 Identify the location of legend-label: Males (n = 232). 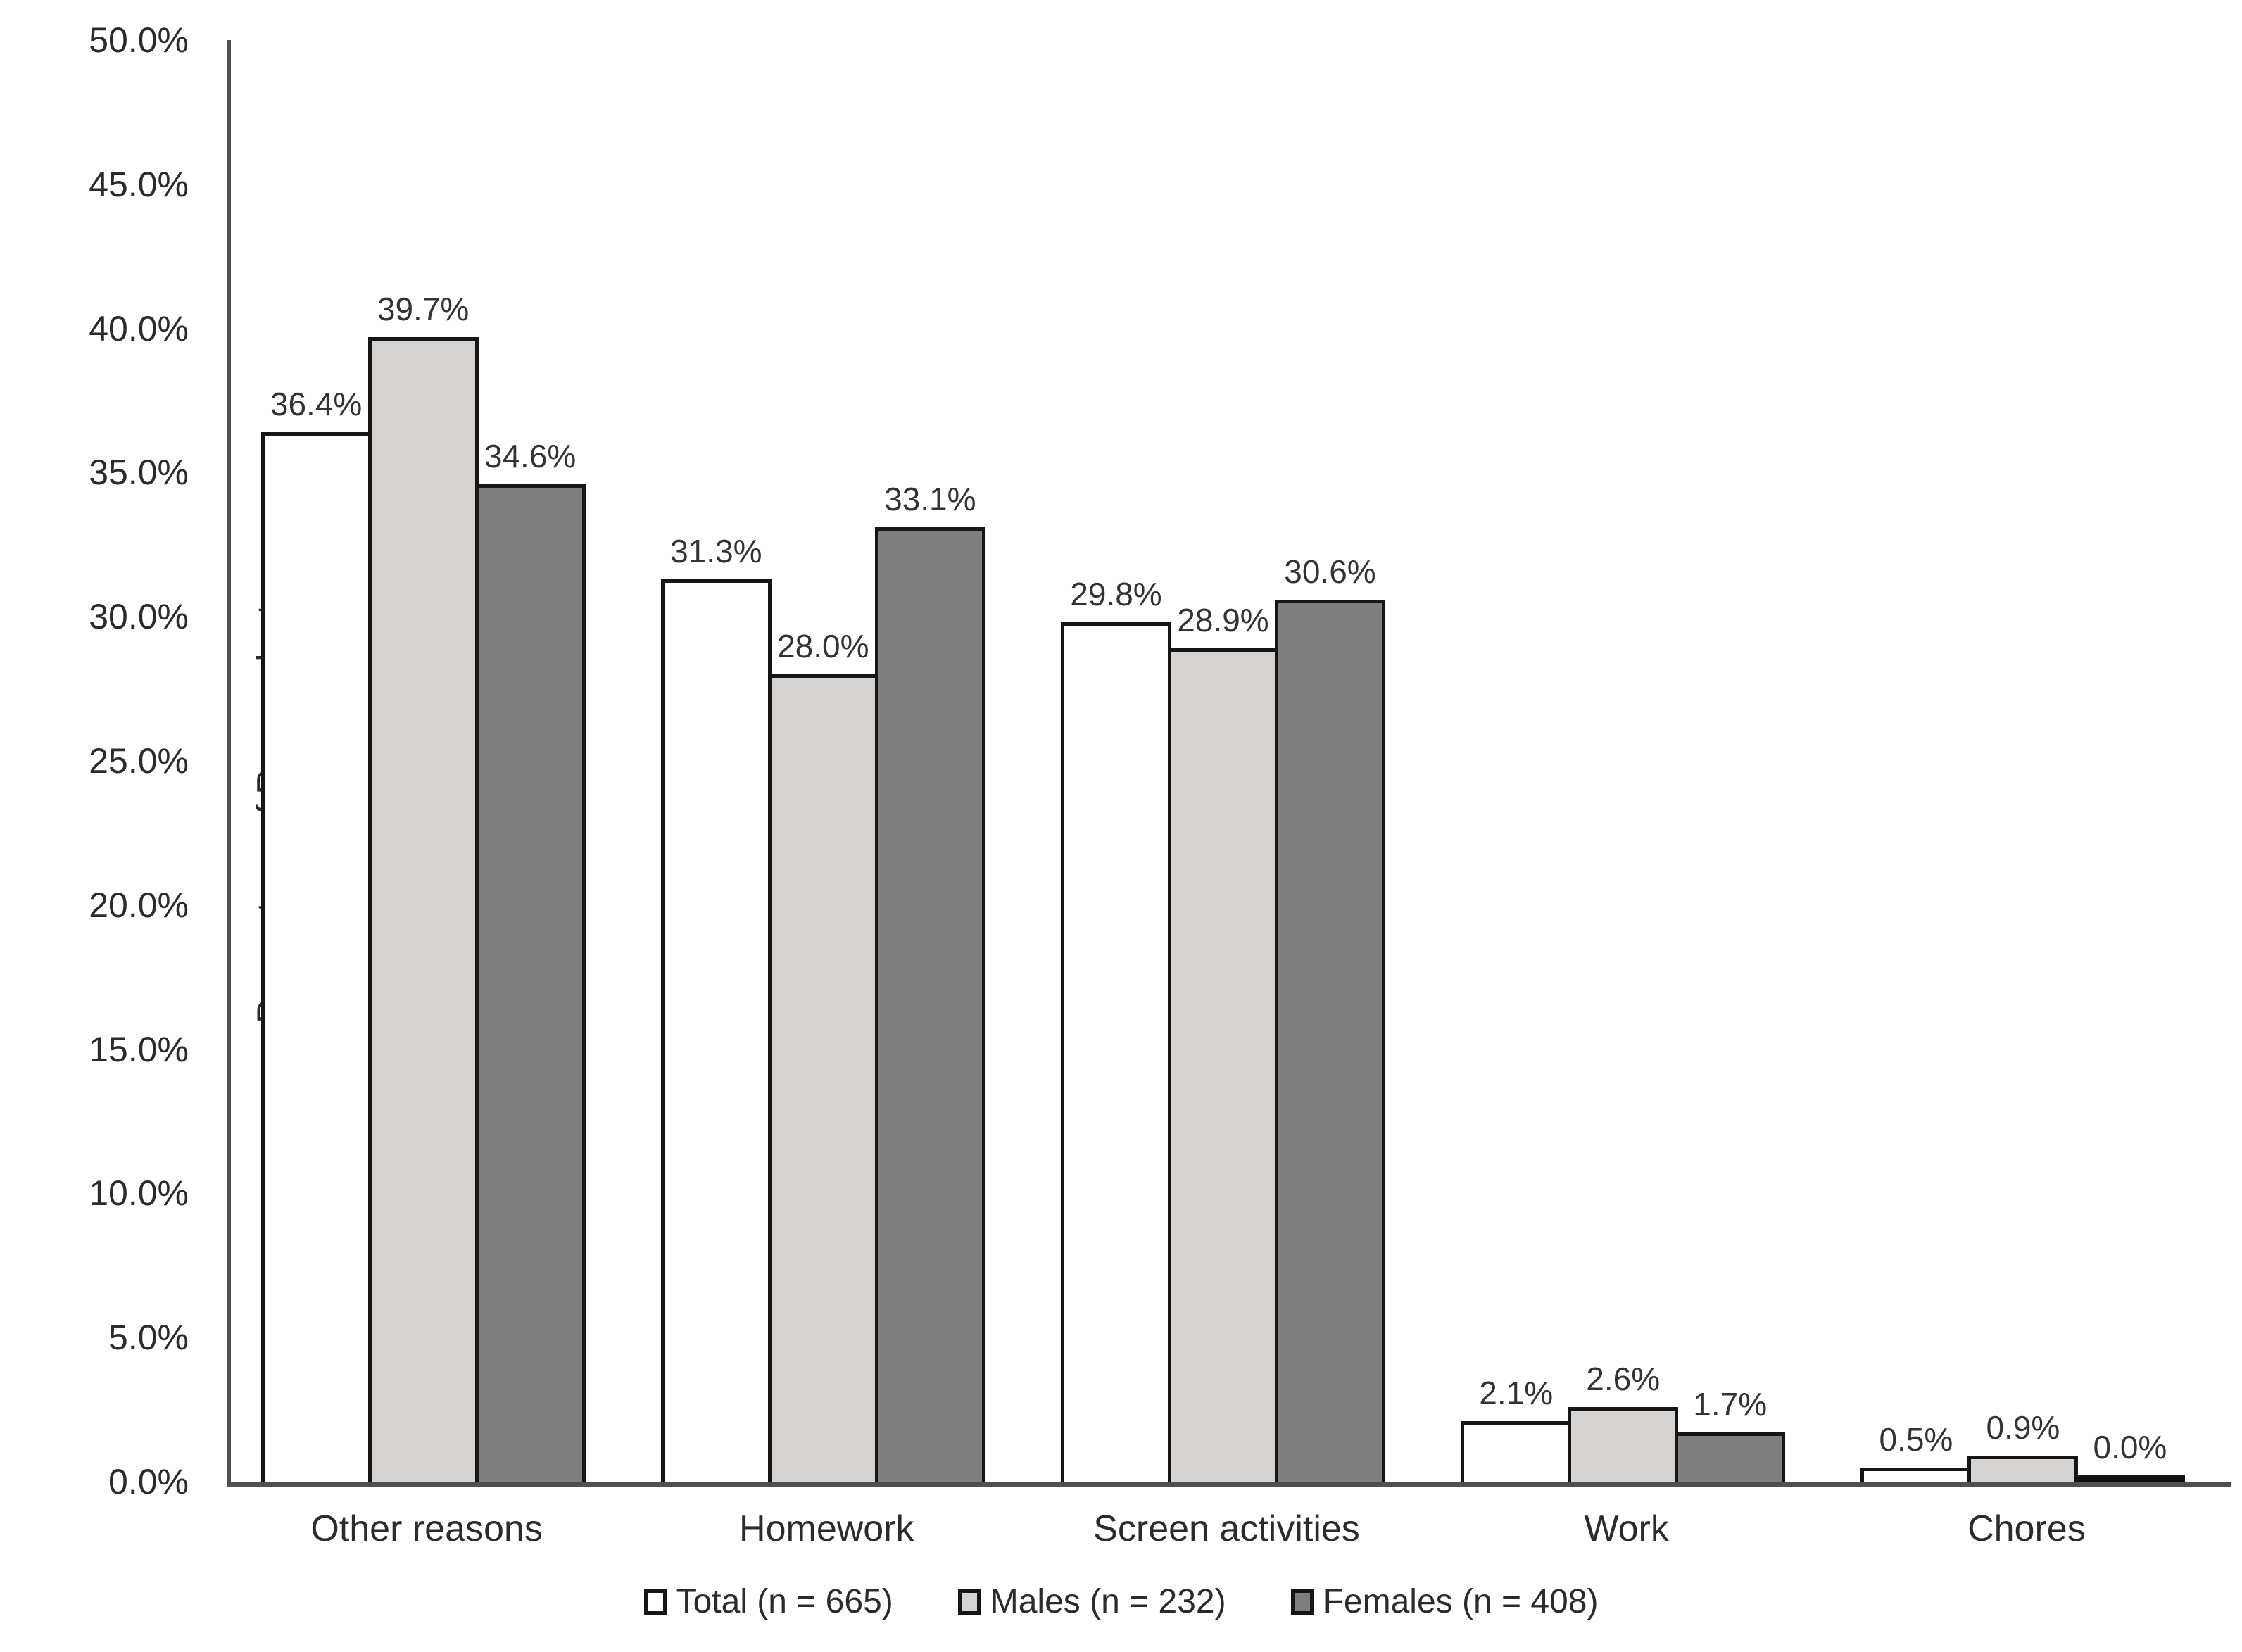
(1108, 1601).